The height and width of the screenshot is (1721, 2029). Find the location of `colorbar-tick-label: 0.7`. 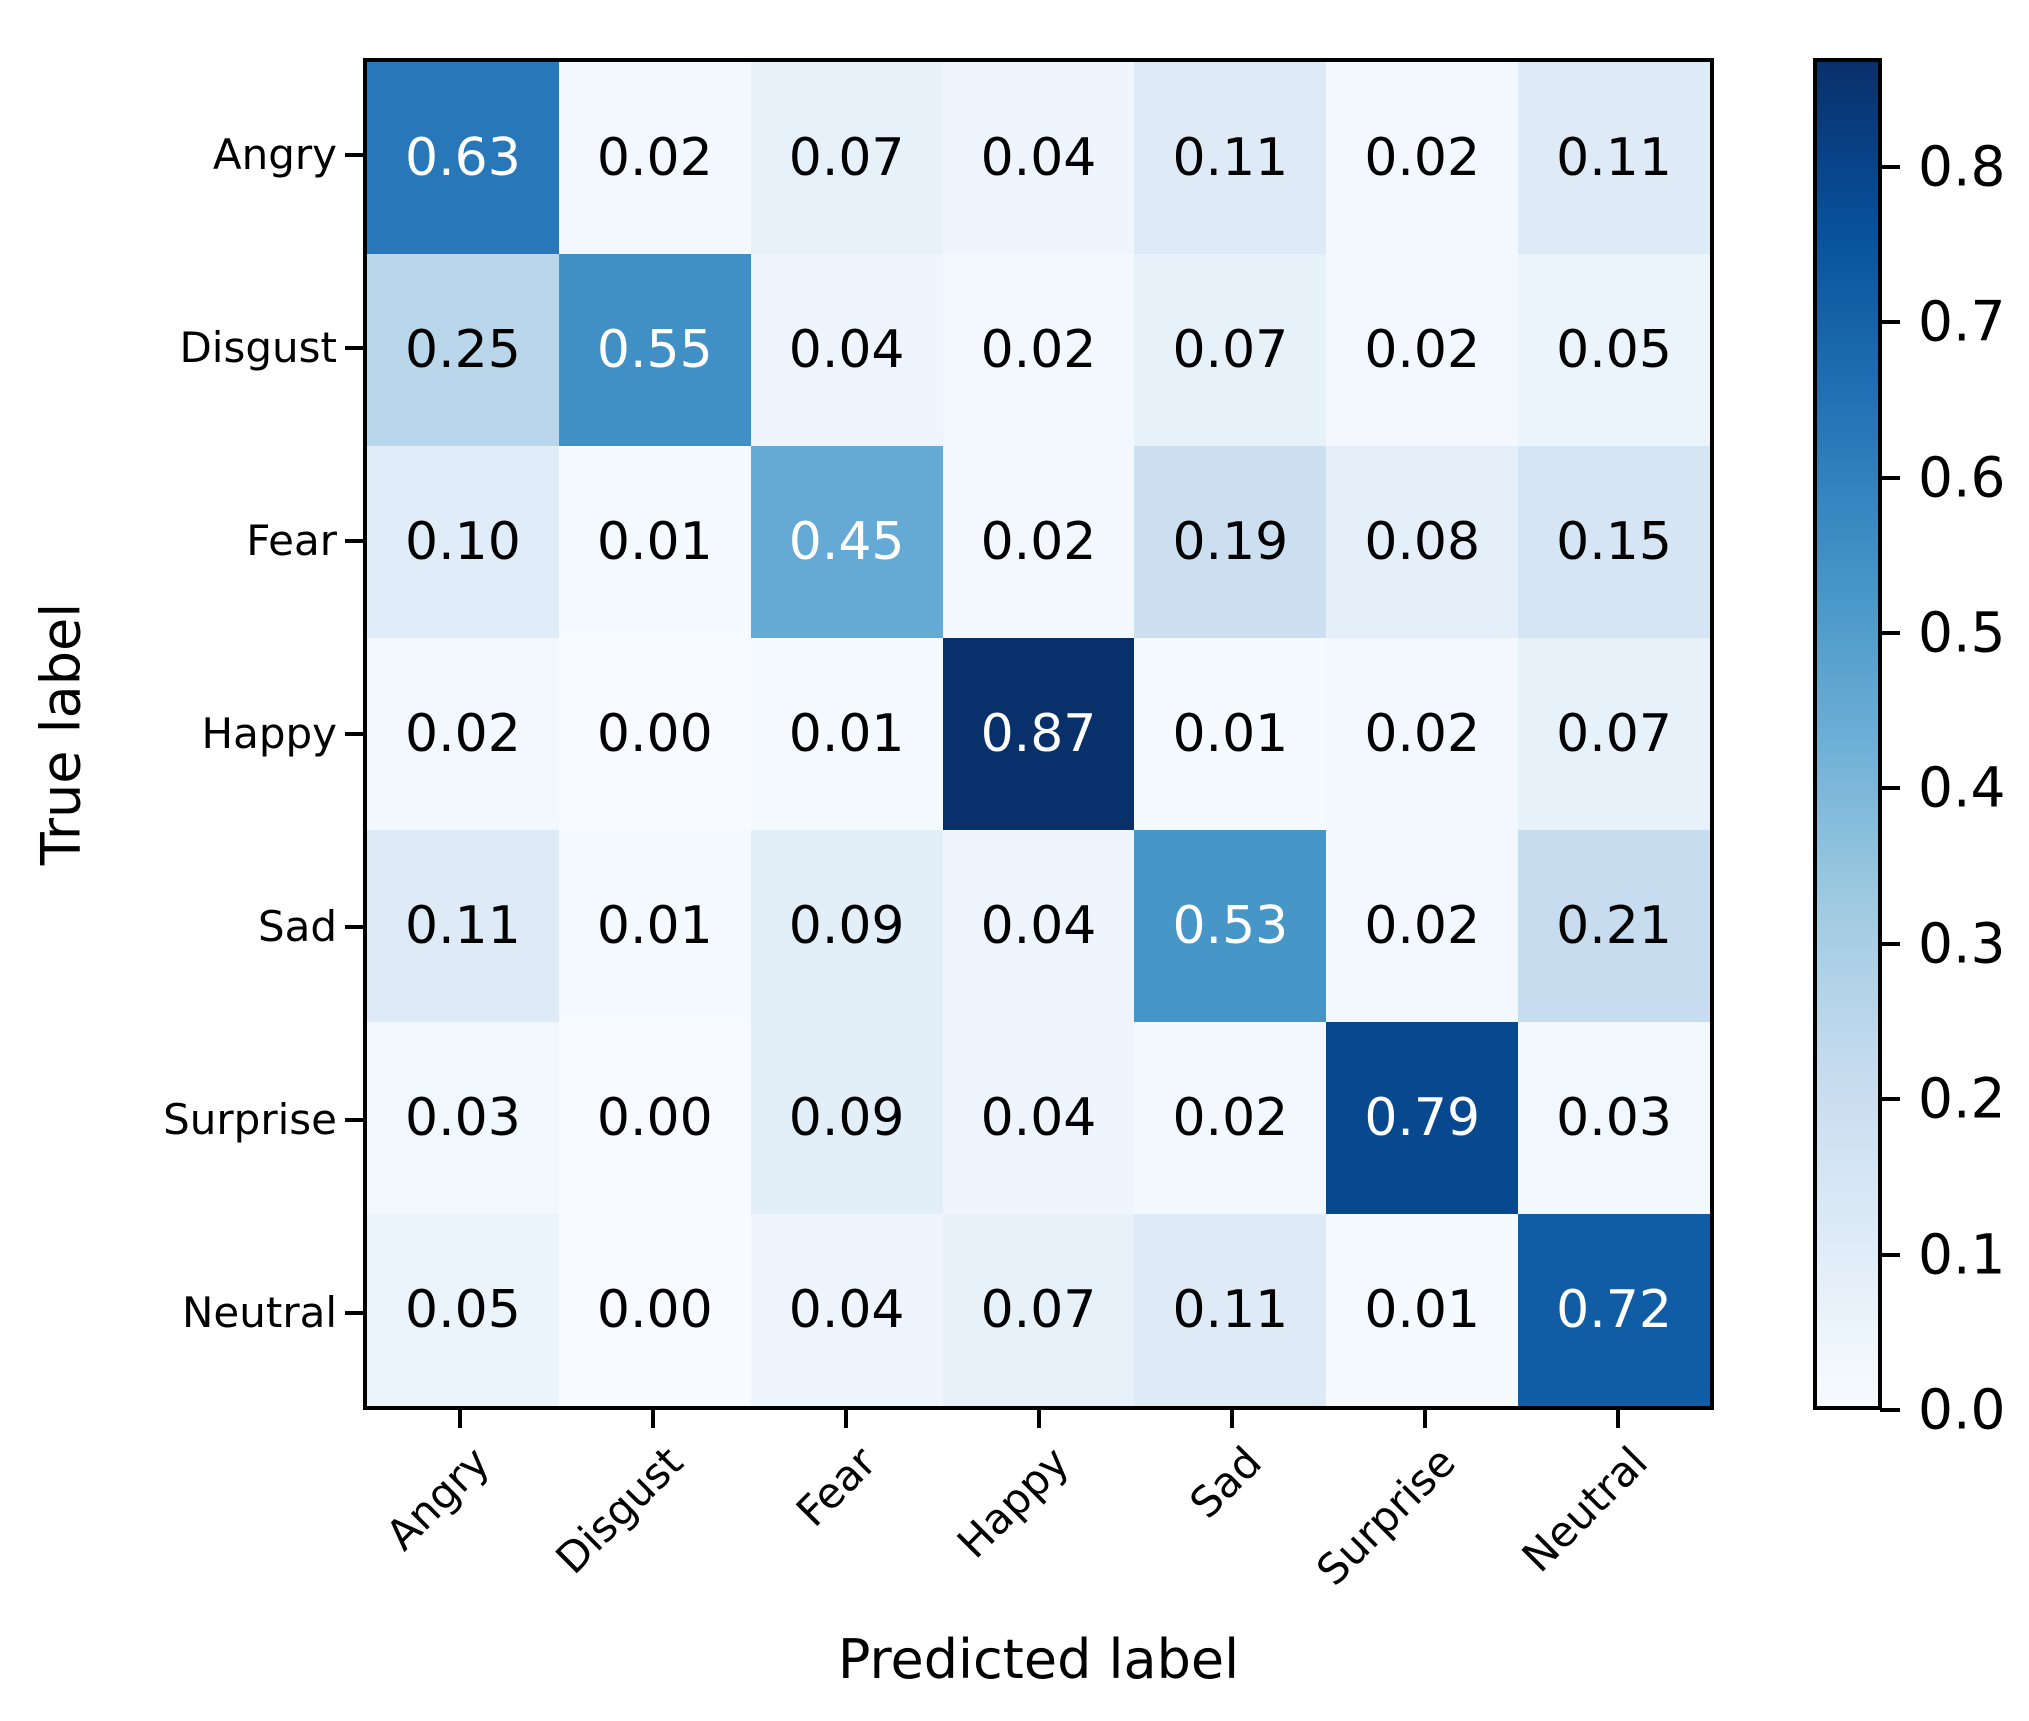

colorbar-tick-label: 0.7 is located at coordinates (1962, 321).